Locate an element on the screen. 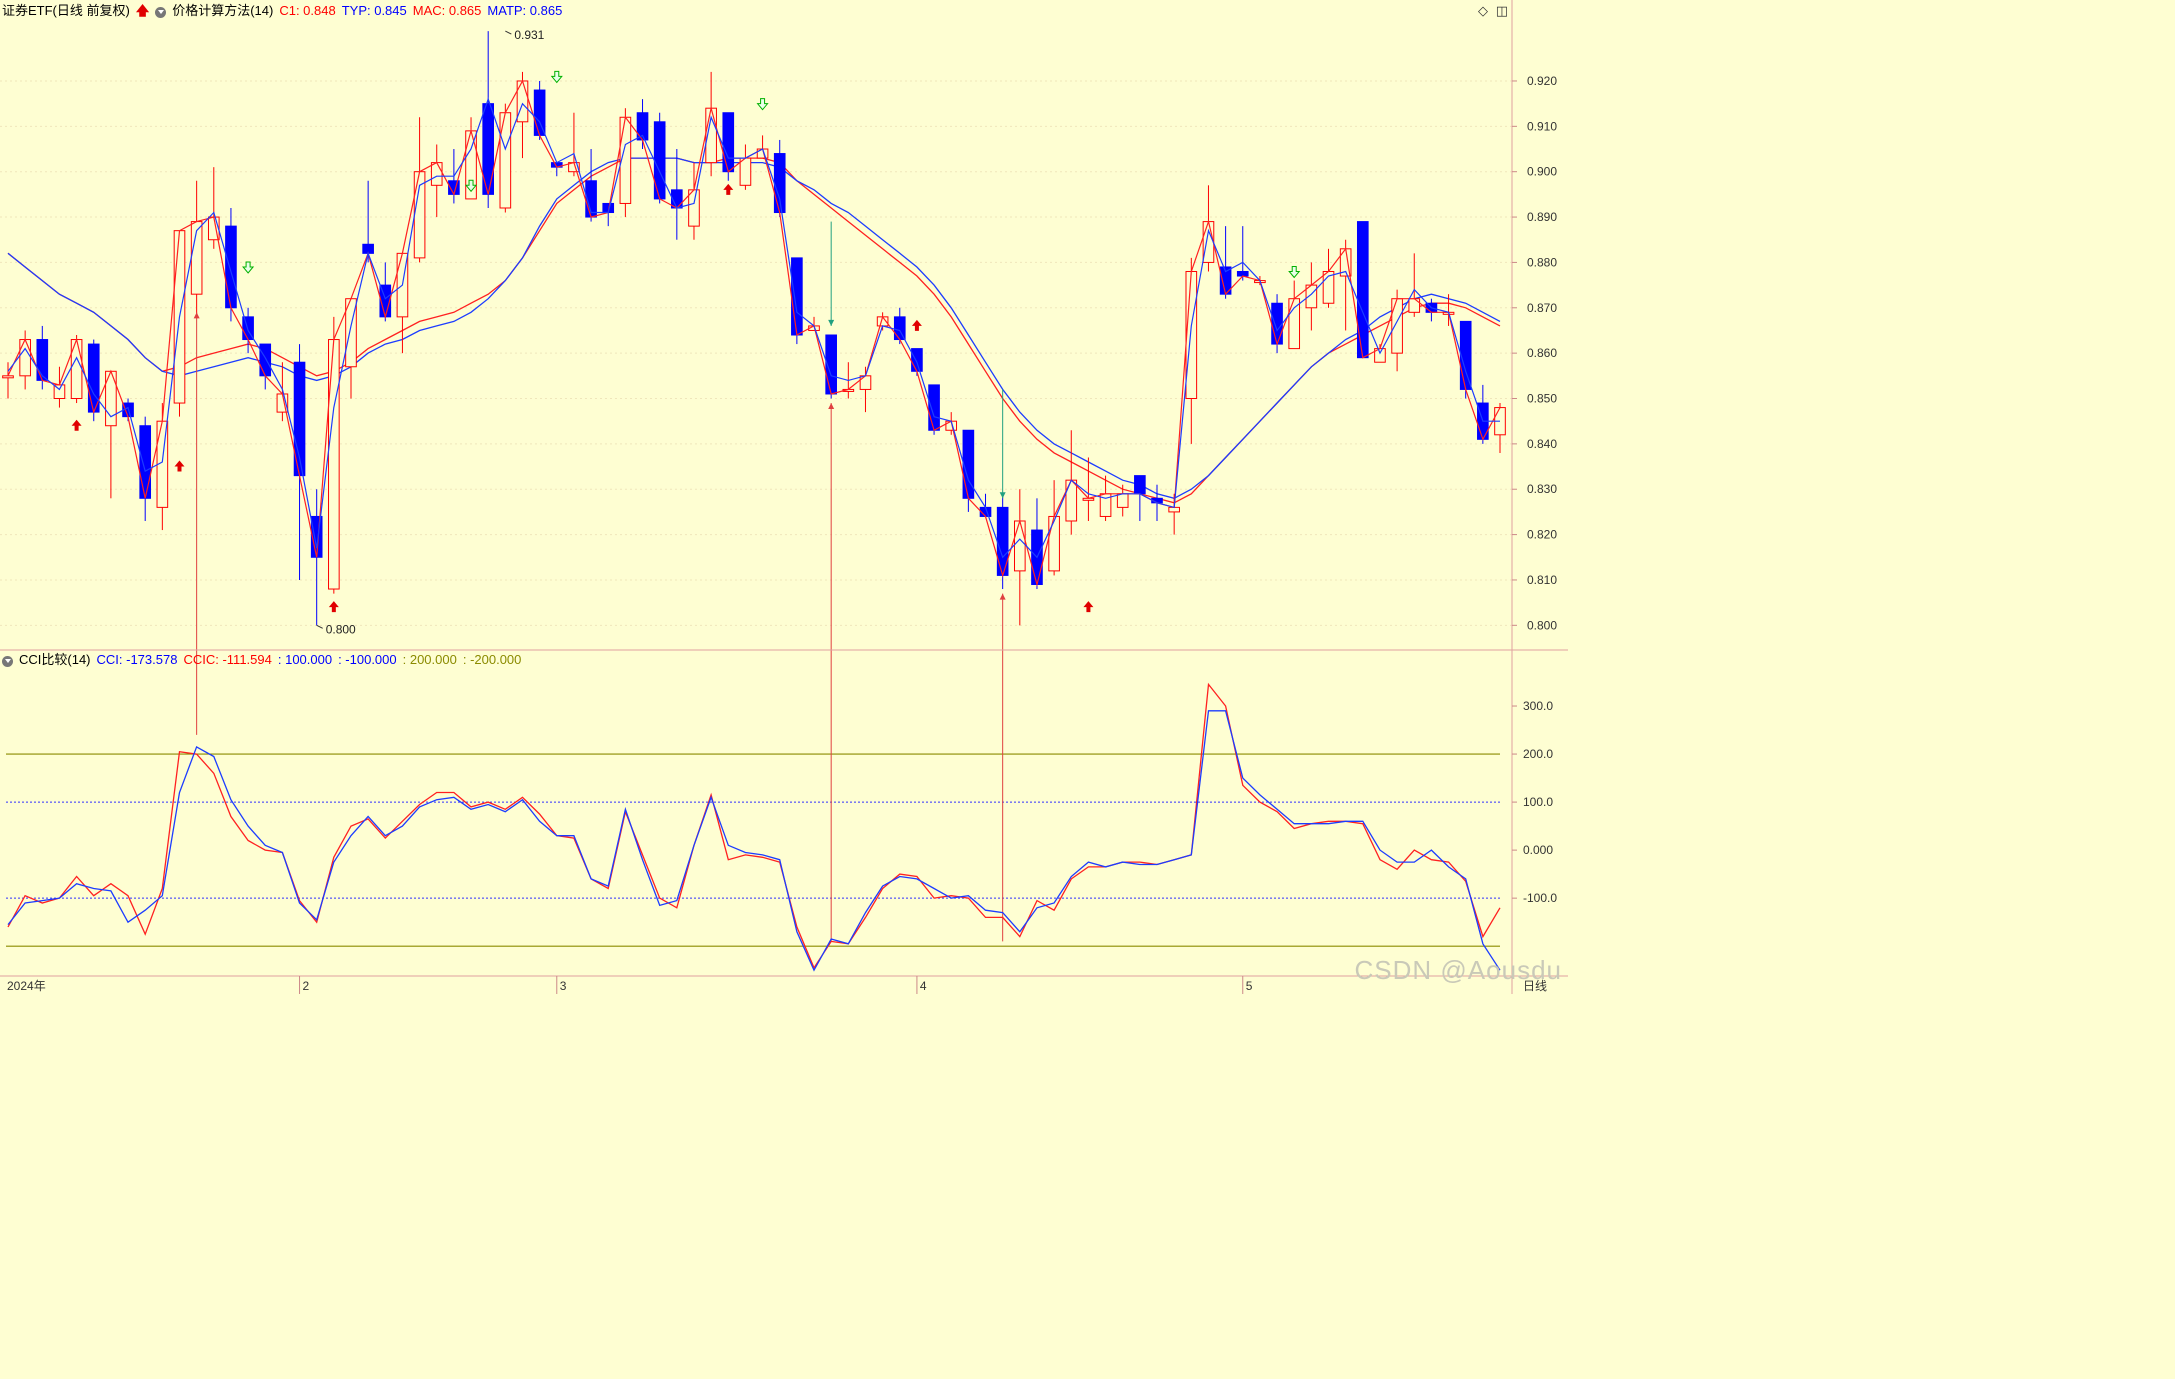 This screenshot has width=2175, height=1379. ccic-line is located at coordinates (754, 826).